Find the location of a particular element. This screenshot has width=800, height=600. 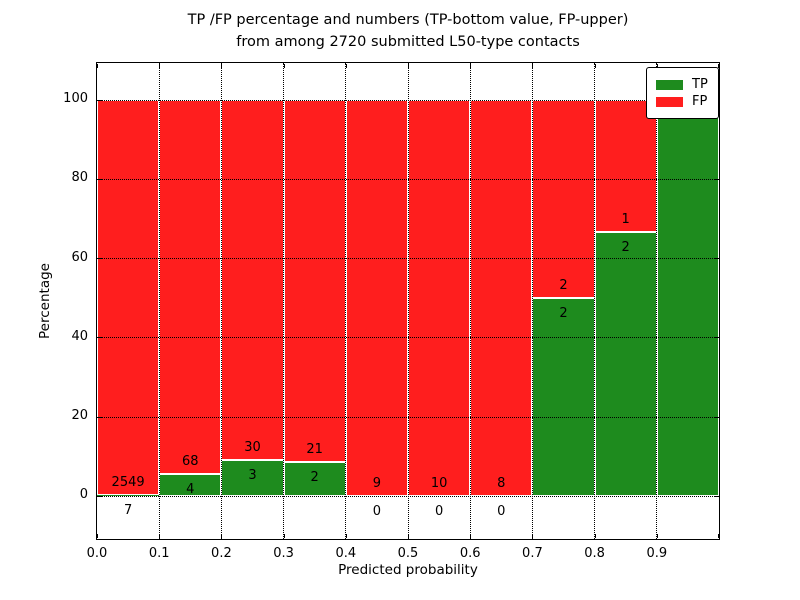

fp-count-label: 8 is located at coordinates (501, 483).